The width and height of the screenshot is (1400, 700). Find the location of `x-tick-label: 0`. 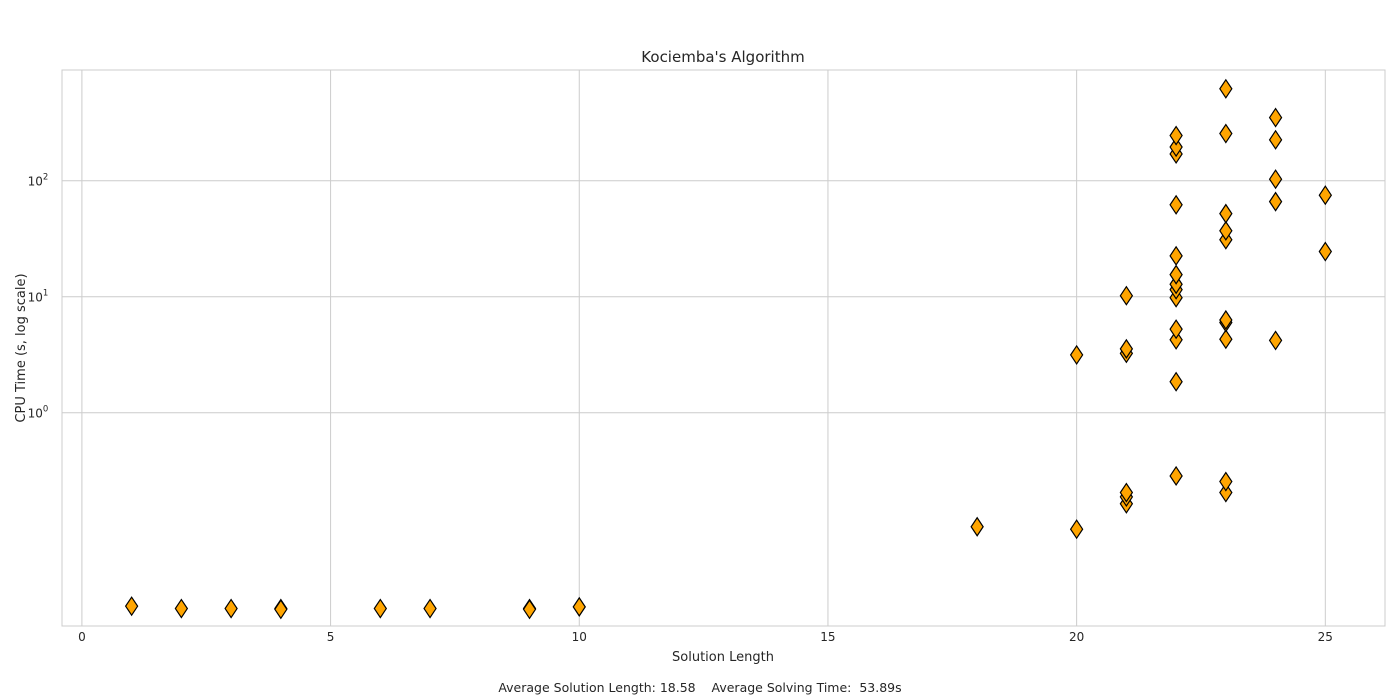

x-tick-label: 0 is located at coordinates (82, 637).